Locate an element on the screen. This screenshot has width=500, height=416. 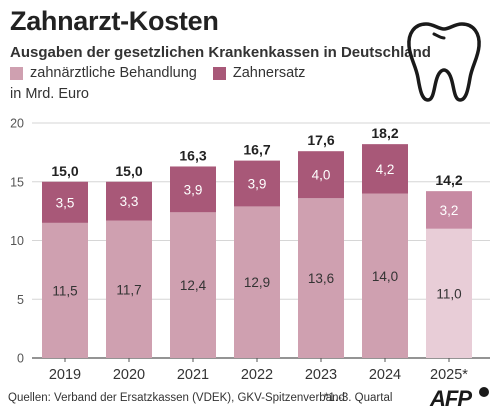
x-tick-label: 2025* is located at coordinates (449, 375).